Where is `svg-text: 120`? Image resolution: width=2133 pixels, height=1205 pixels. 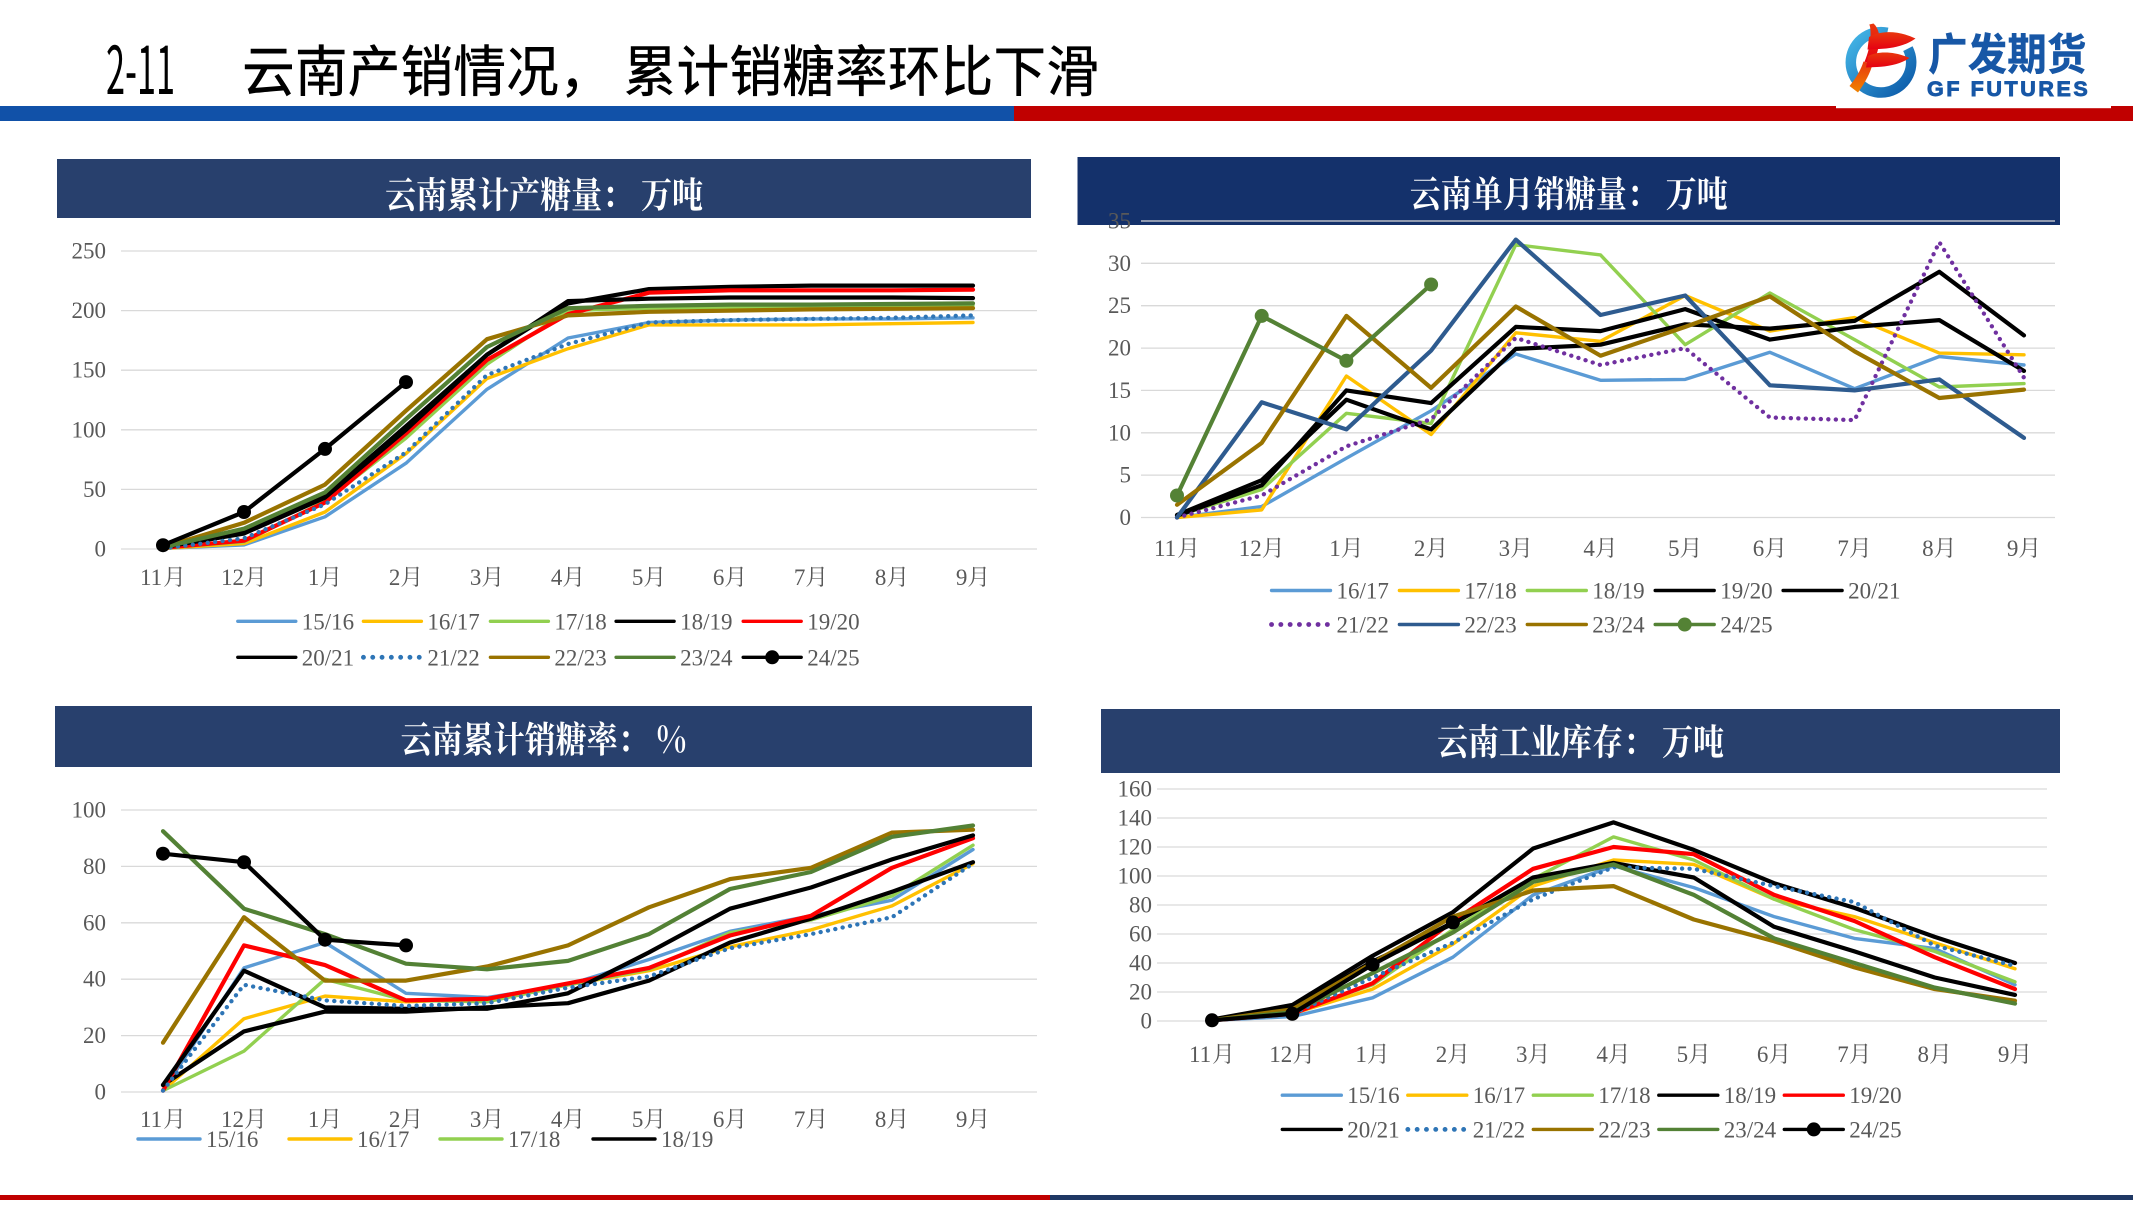
svg-text: 120 is located at coordinates (1135, 847).